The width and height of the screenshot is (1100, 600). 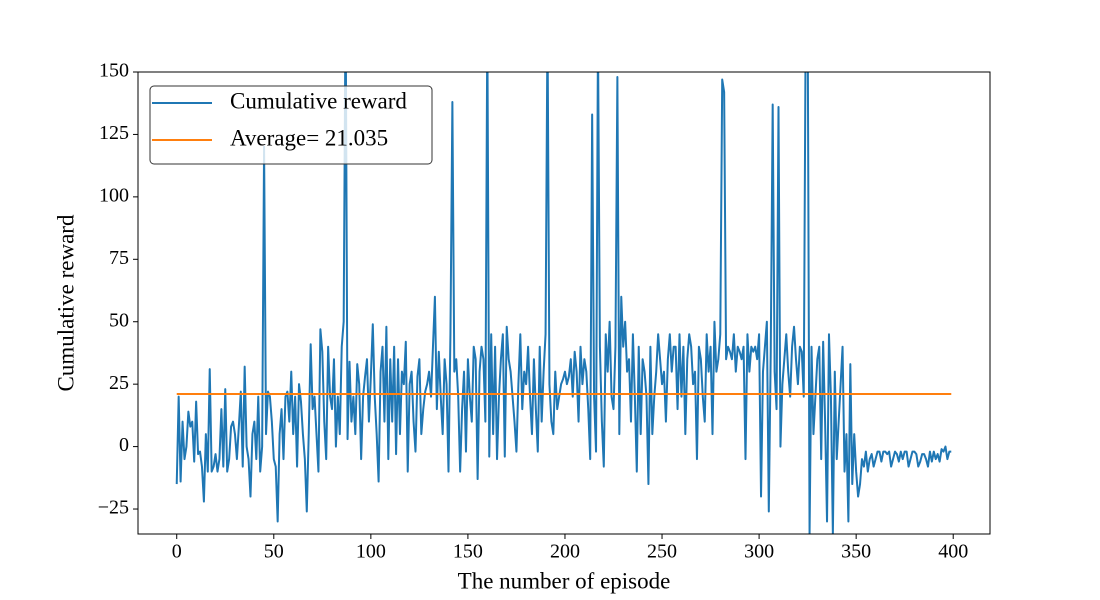 What do you see at coordinates (177, 552) in the screenshot?
I see `x-tick-label: 0` at bounding box center [177, 552].